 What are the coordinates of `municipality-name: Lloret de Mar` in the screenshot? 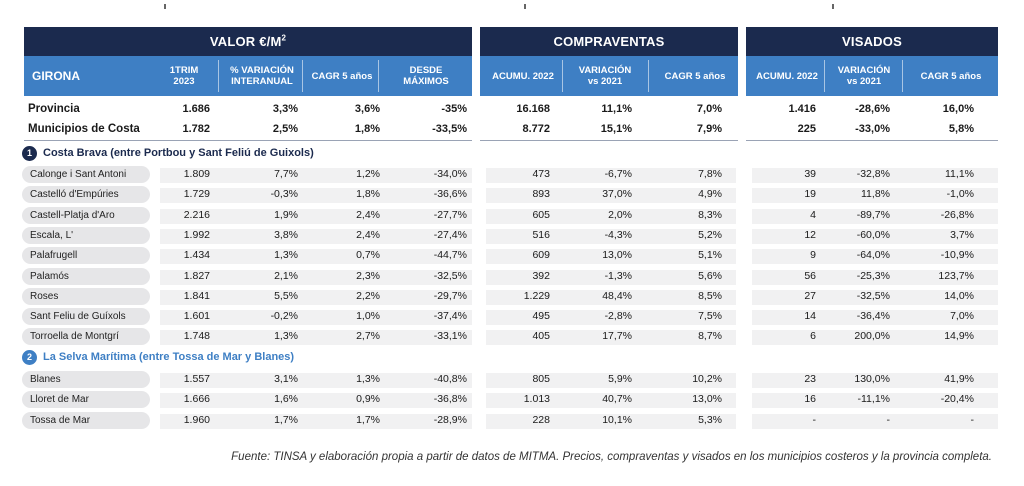 It's located at (86, 400).